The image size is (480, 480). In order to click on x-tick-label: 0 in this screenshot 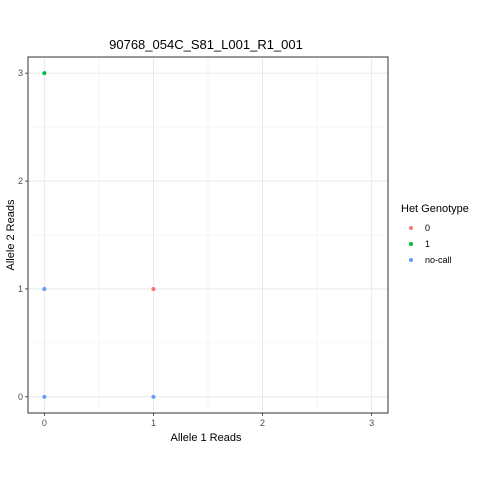, I will do `click(44, 423)`.